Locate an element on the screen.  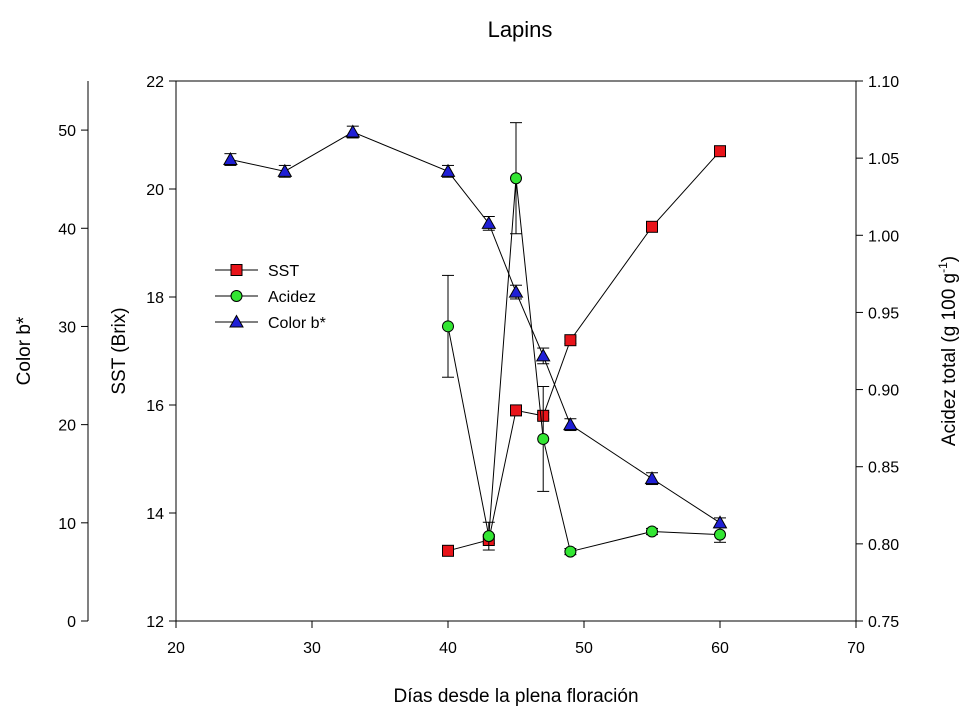
acidez-axis-title-close: ) is located at coordinates (949, 259).